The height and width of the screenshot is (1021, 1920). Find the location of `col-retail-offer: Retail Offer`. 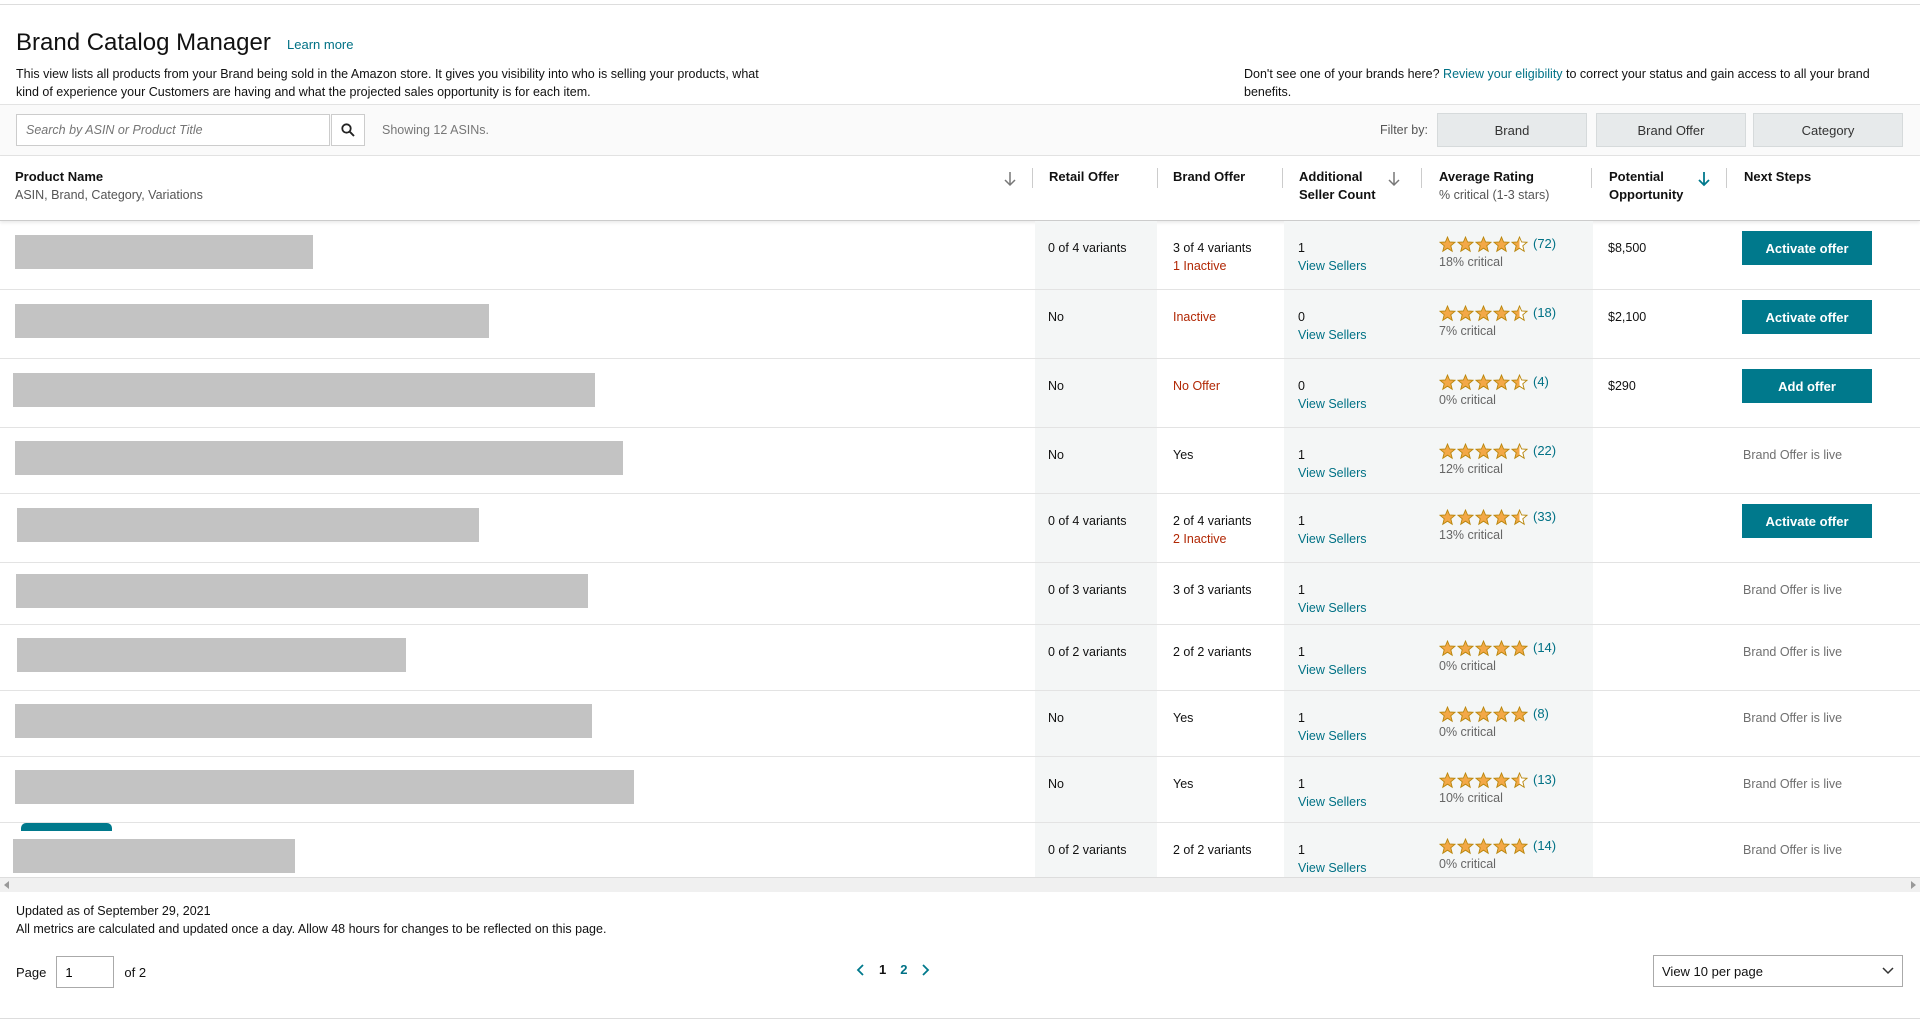

col-retail-offer: Retail Offer is located at coordinates (1084, 176).